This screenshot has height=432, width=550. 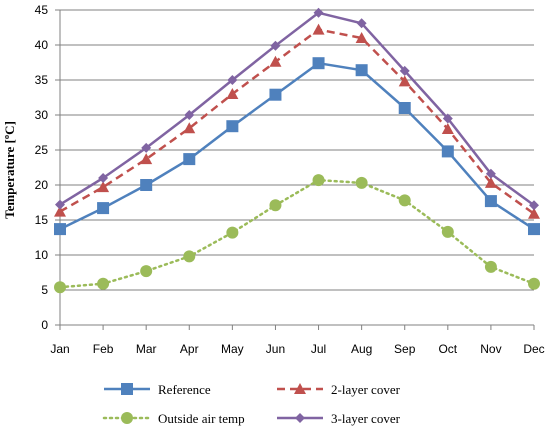 I want to click on x-tick-label: Dec, so click(x=533, y=349).